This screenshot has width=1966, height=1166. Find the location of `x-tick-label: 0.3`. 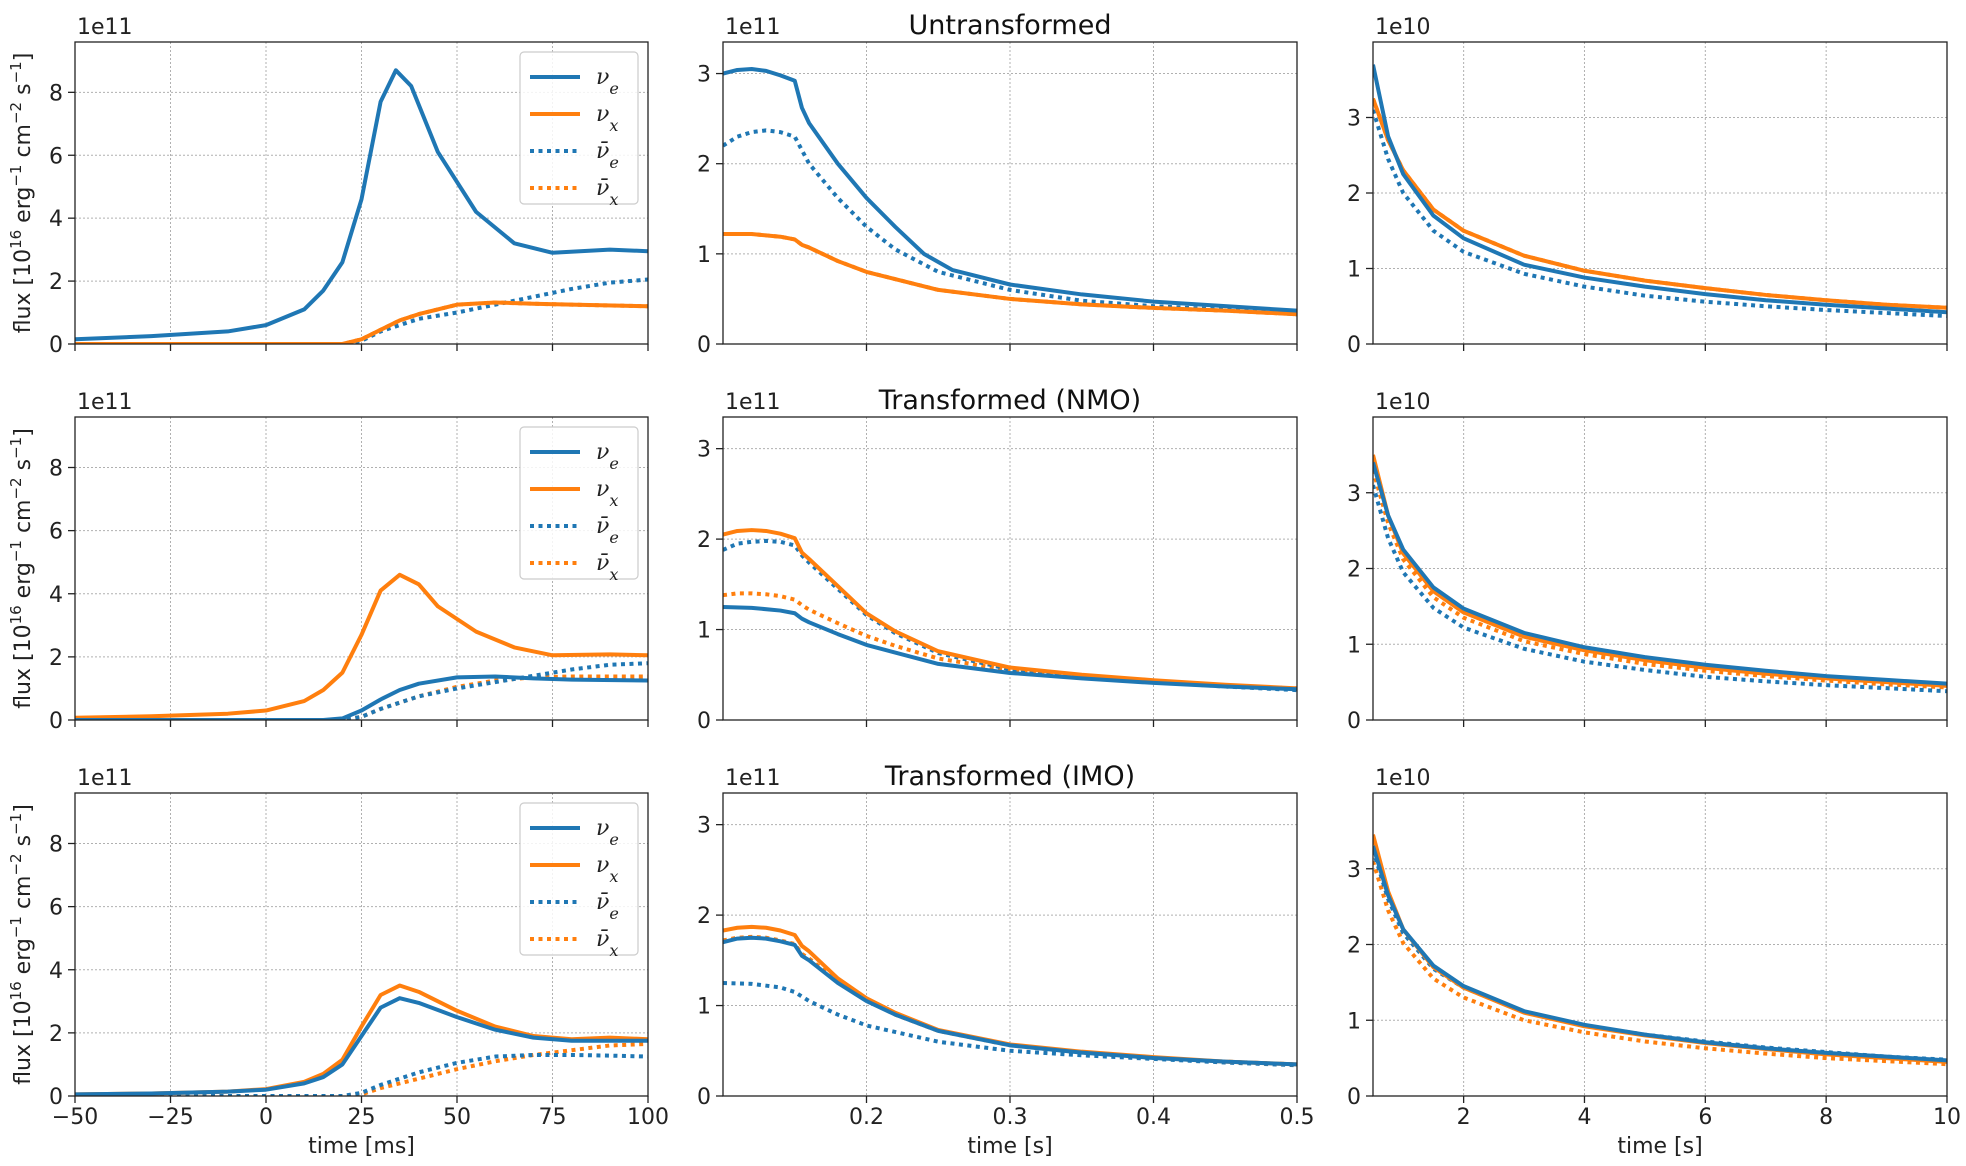

x-tick-label: 0.3 is located at coordinates (1010, 1117).